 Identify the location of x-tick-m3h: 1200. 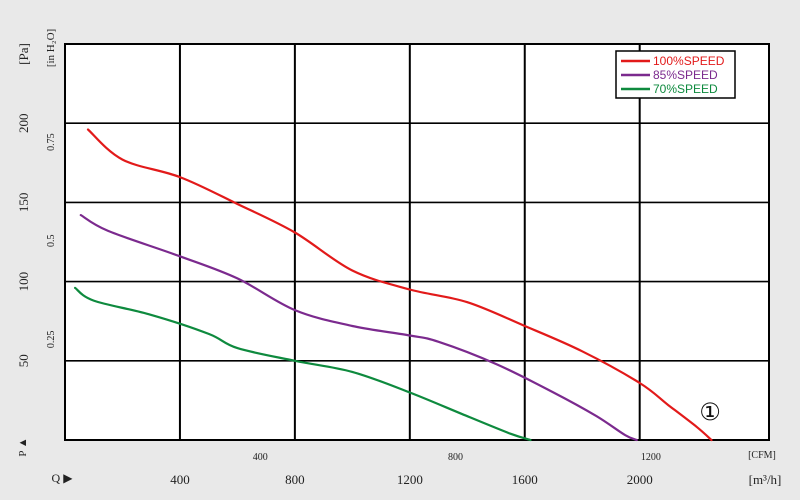
(410, 479).